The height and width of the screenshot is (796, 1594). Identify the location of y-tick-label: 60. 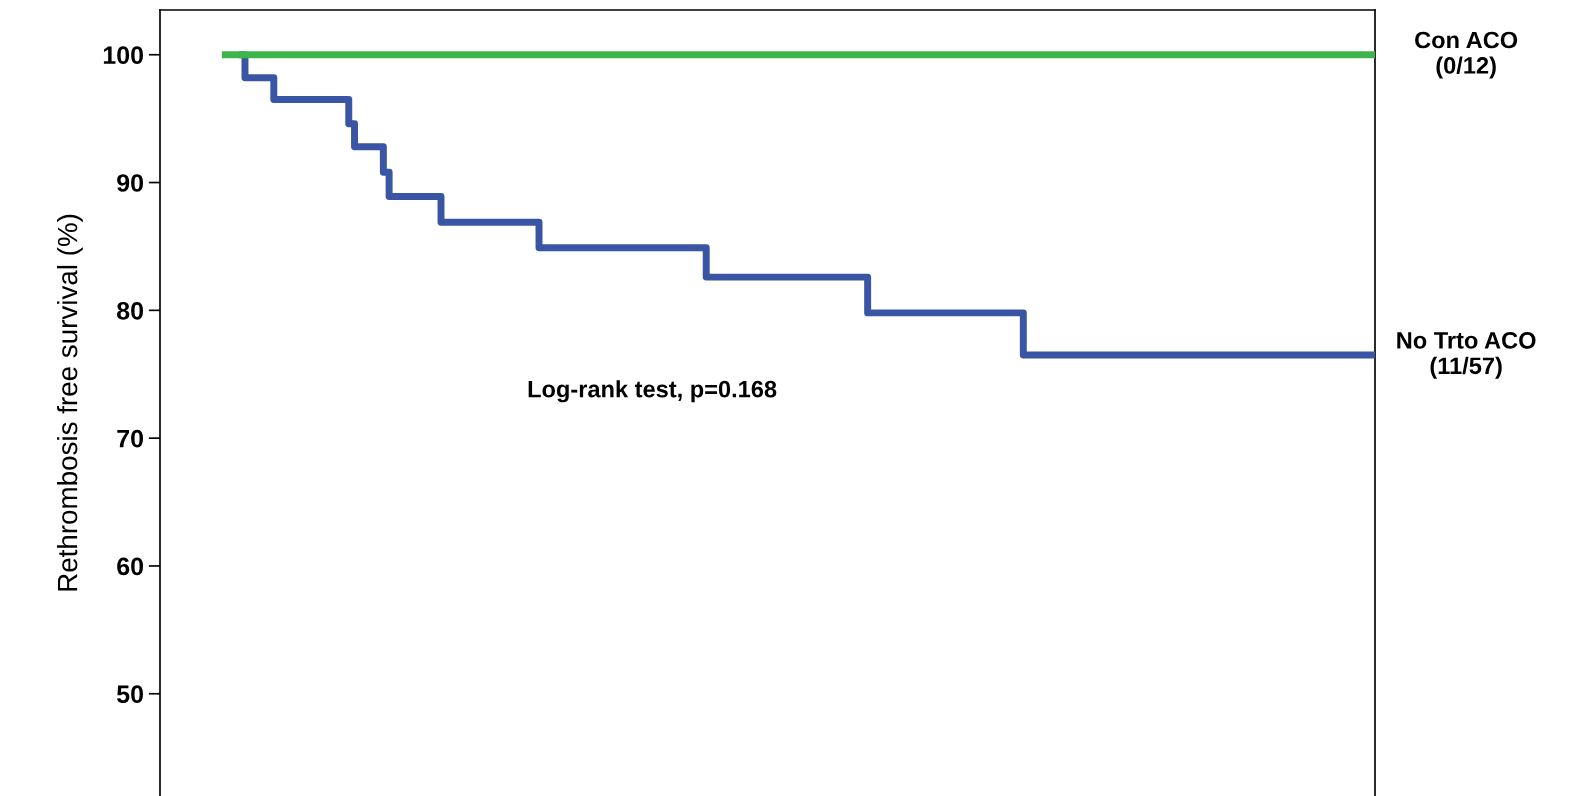
(130, 566).